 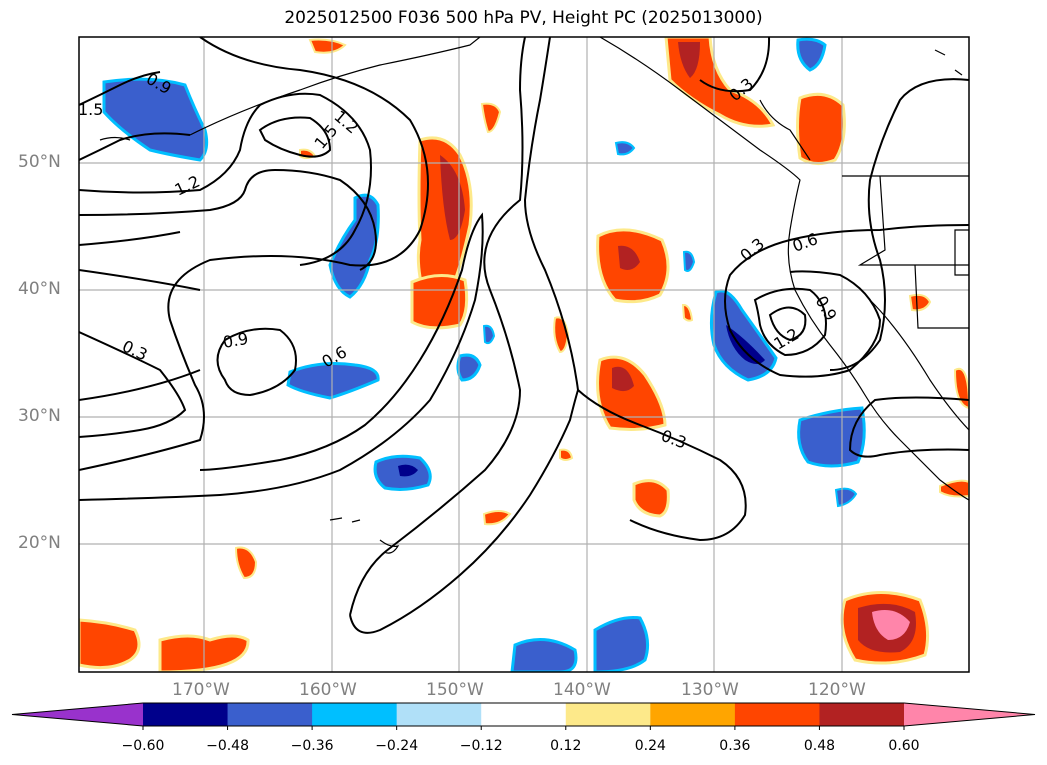 What do you see at coordinates (312, 746) in the screenshot?
I see `colorbar-tick-label: −0.36` at bounding box center [312, 746].